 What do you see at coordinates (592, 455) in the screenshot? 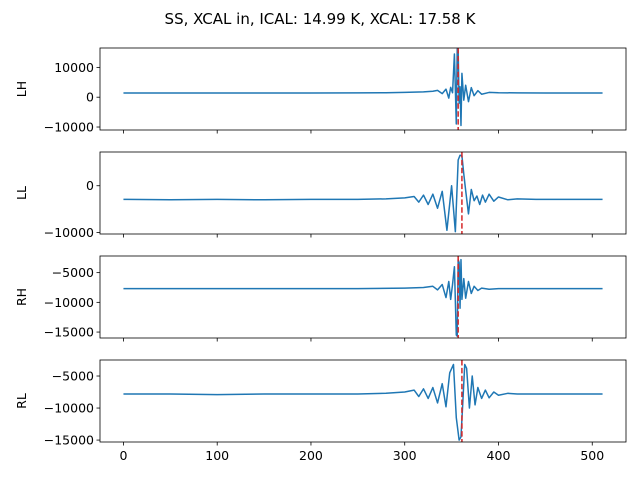
I see `xtick-label: 500` at bounding box center [592, 455].